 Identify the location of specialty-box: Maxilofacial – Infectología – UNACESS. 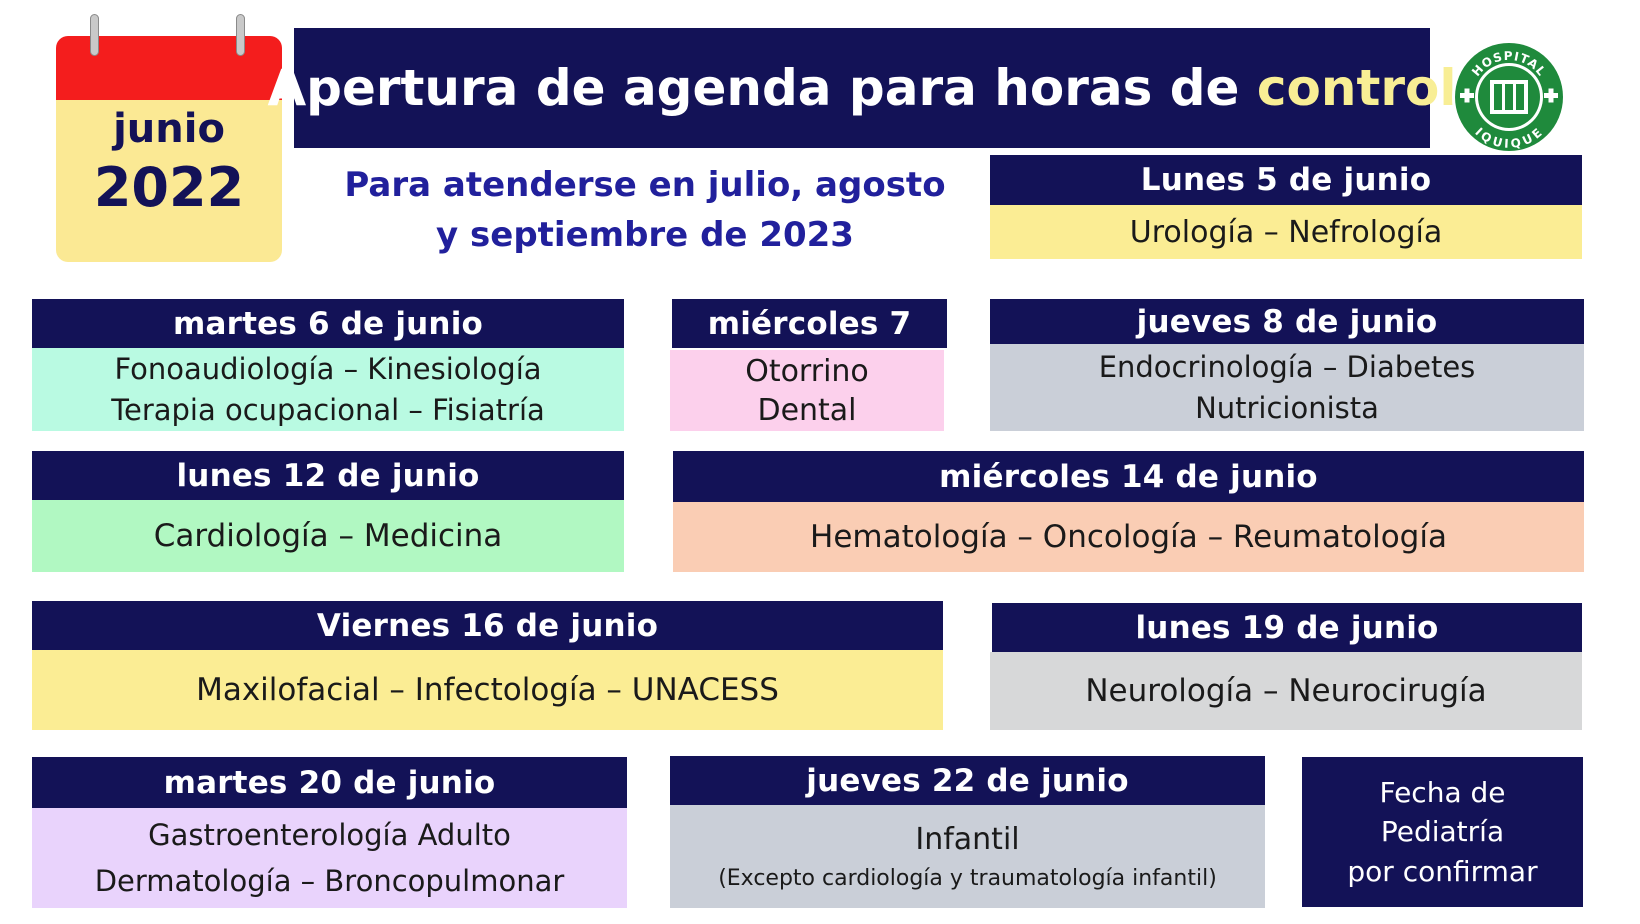
(487, 690).